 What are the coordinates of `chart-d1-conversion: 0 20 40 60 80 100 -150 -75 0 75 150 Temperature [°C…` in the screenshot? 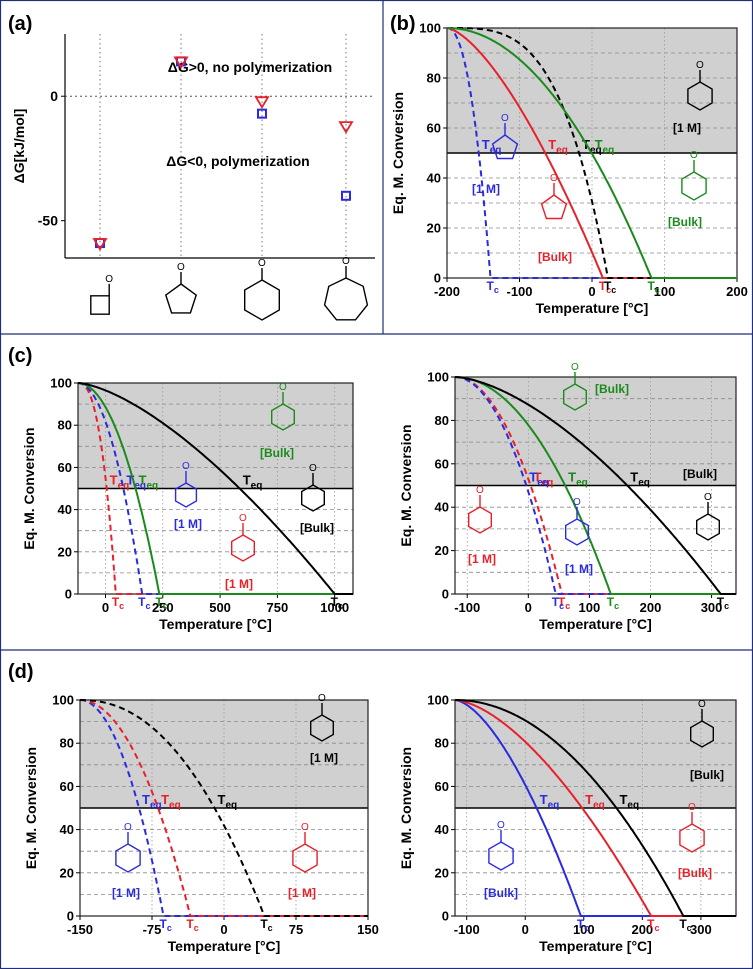 It's located at (201, 824).